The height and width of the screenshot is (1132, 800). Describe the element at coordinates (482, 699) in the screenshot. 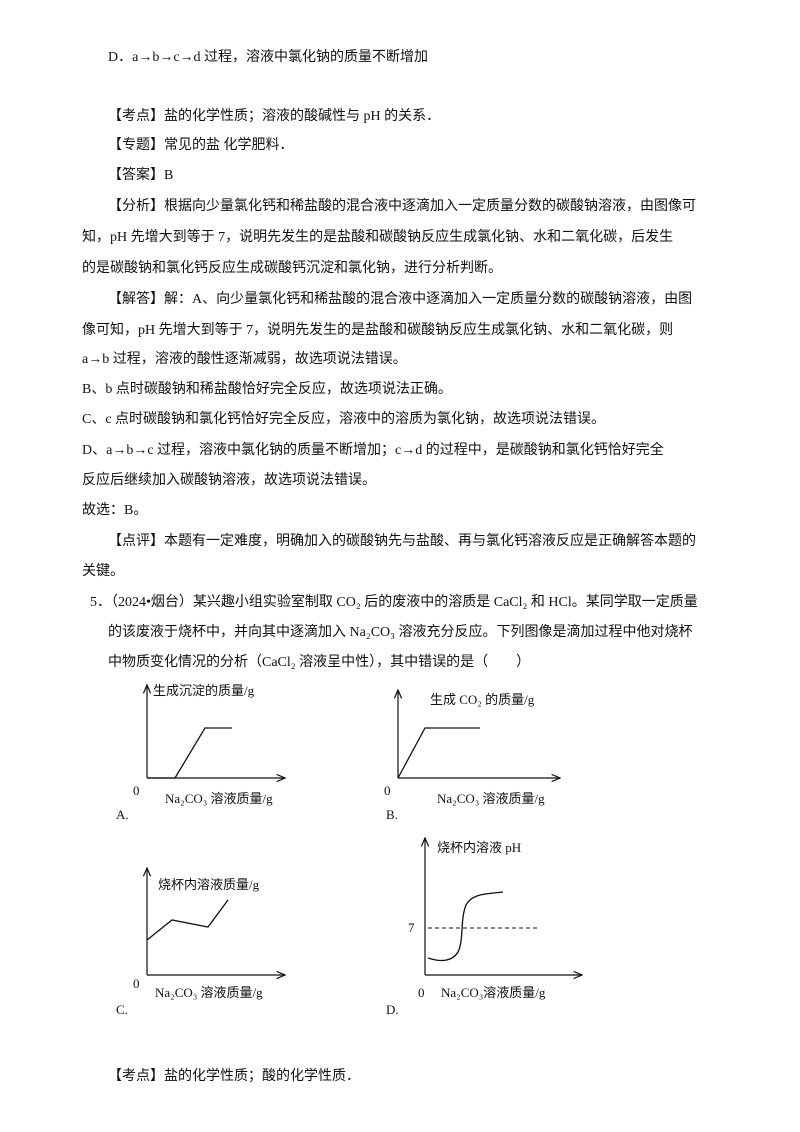

I see `y-label: 生成 CO₂ 的质量/g` at that location.